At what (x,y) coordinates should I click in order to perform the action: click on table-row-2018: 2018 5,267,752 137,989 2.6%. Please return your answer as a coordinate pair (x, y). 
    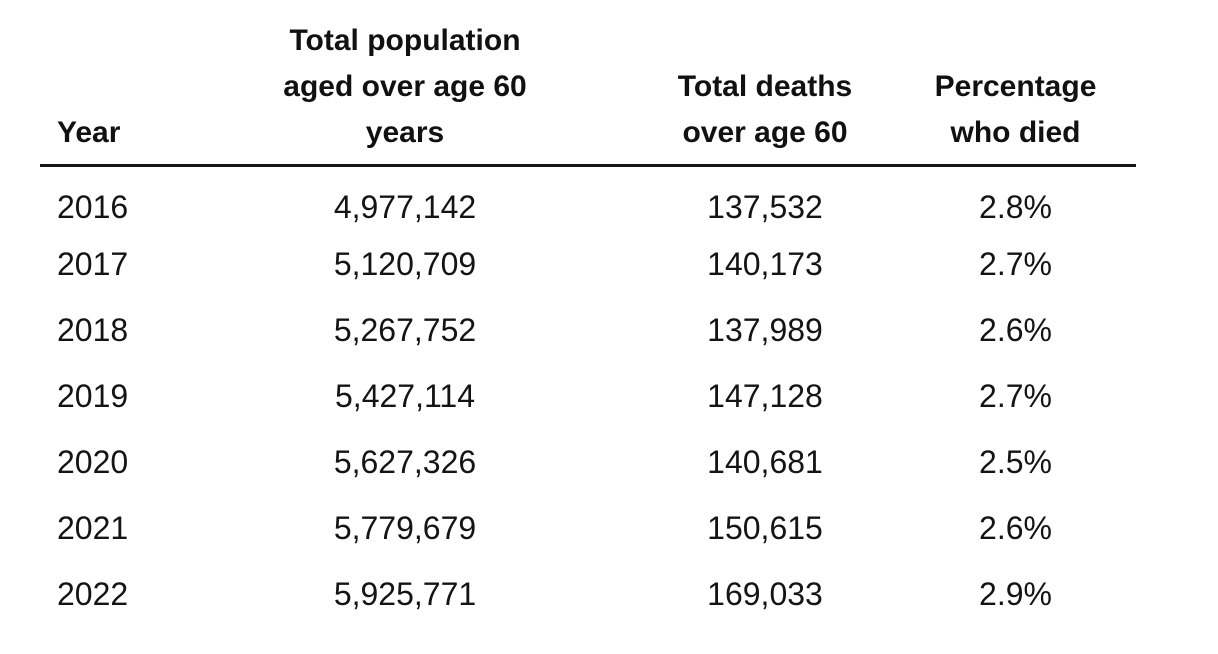
    Looking at the image, I should click on (588, 331).